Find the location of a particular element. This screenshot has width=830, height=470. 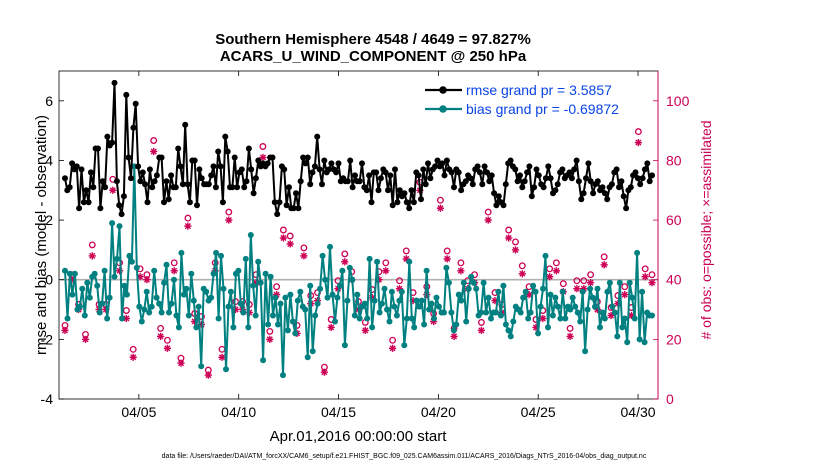

legend-rmse-marker is located at coordinates (443, 90).